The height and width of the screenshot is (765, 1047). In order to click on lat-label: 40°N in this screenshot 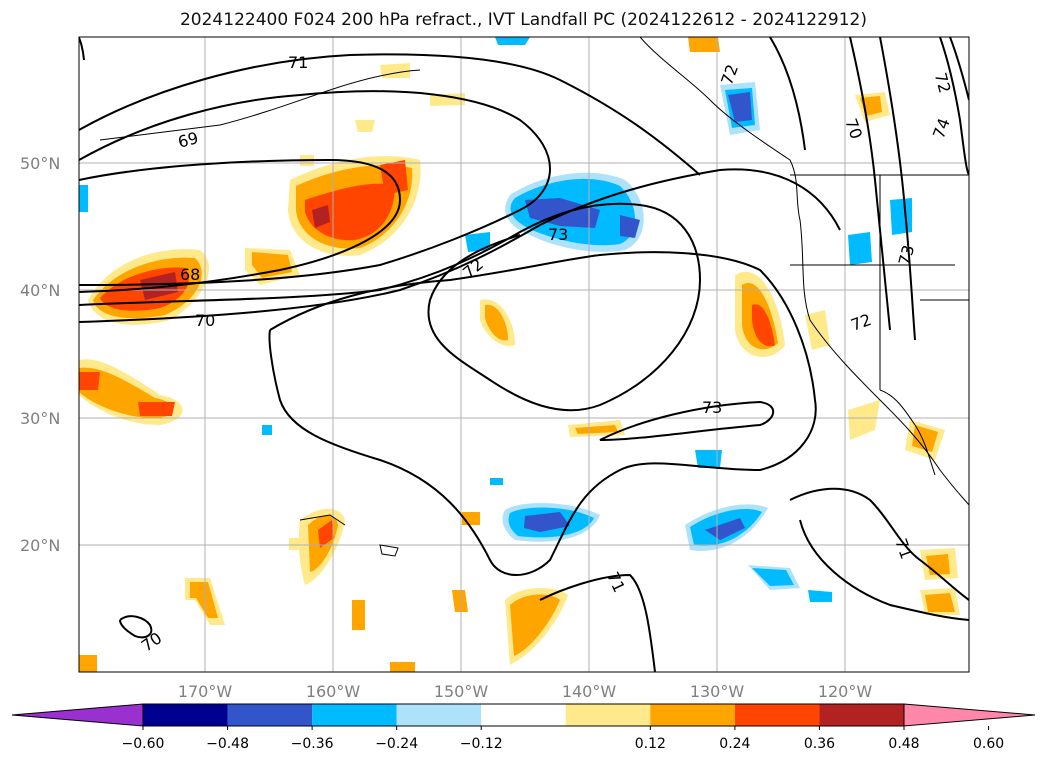, I will do `click(40, 290)`.